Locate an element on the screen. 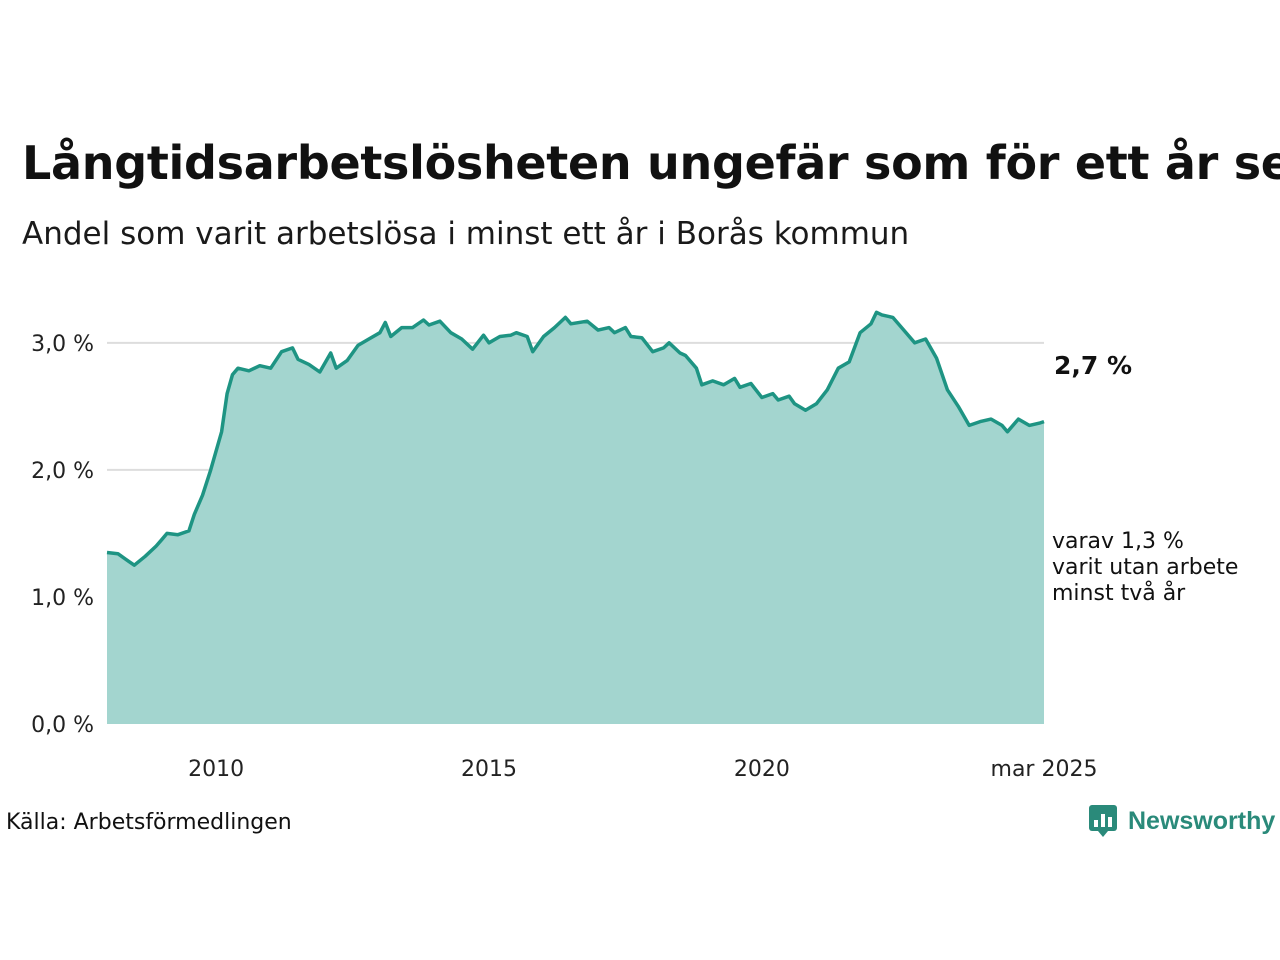  newsworthy-logo-icon is located at coordinates (1103, 821).